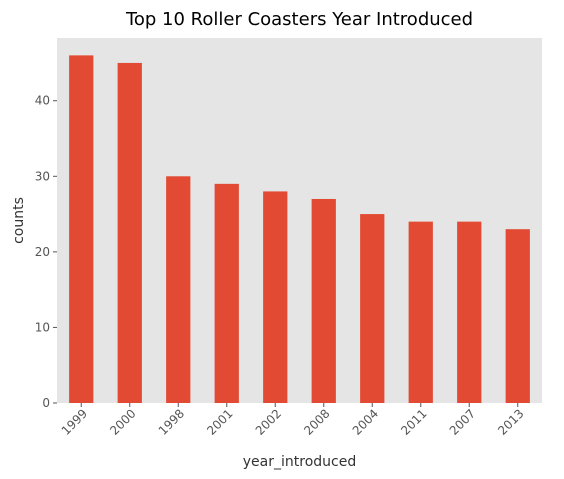 Image resolution: width=564 pixels, height=479 pixels. I want to click on bar-2001, so click(226, 293).